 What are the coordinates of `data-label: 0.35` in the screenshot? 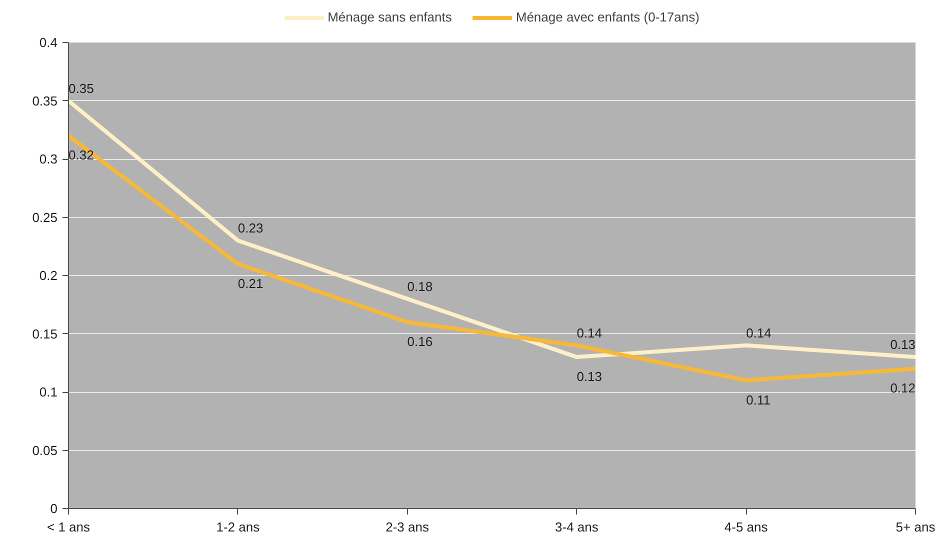 It's located at (81, 88).